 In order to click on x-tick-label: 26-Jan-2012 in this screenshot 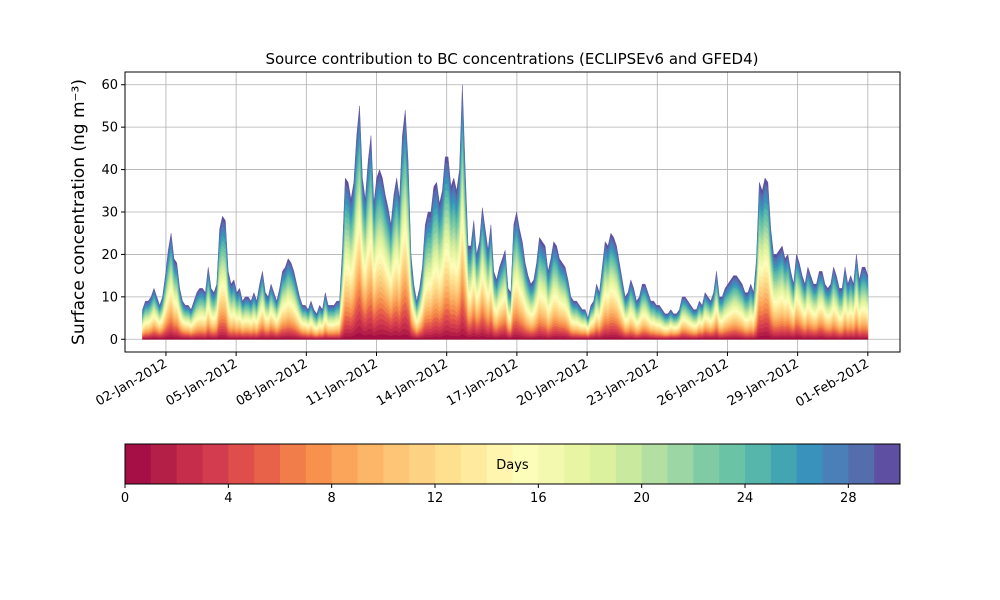, I will do `click(693, 382)`.